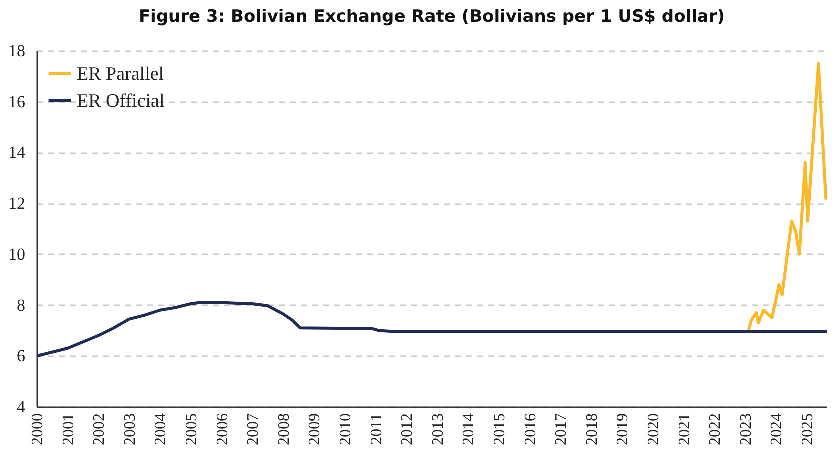  I want to click on y-tick-label: 14, so click(17, 152).